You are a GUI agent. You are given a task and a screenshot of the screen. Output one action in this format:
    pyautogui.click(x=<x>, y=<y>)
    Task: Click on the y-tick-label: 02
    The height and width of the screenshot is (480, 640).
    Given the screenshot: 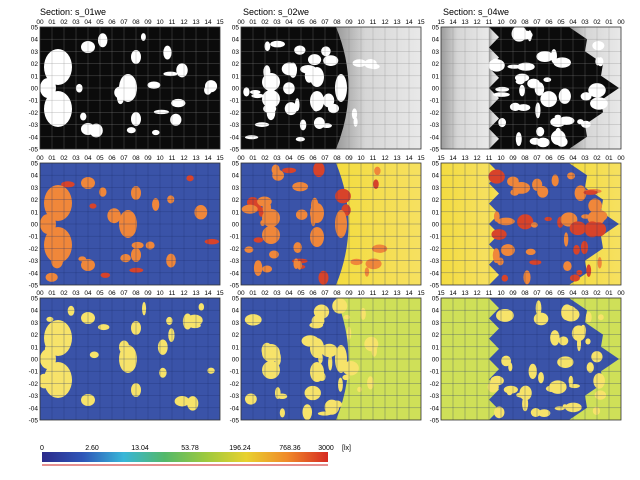 What is the action you would take?
    pyautogui.click(x=35, y=64)
    